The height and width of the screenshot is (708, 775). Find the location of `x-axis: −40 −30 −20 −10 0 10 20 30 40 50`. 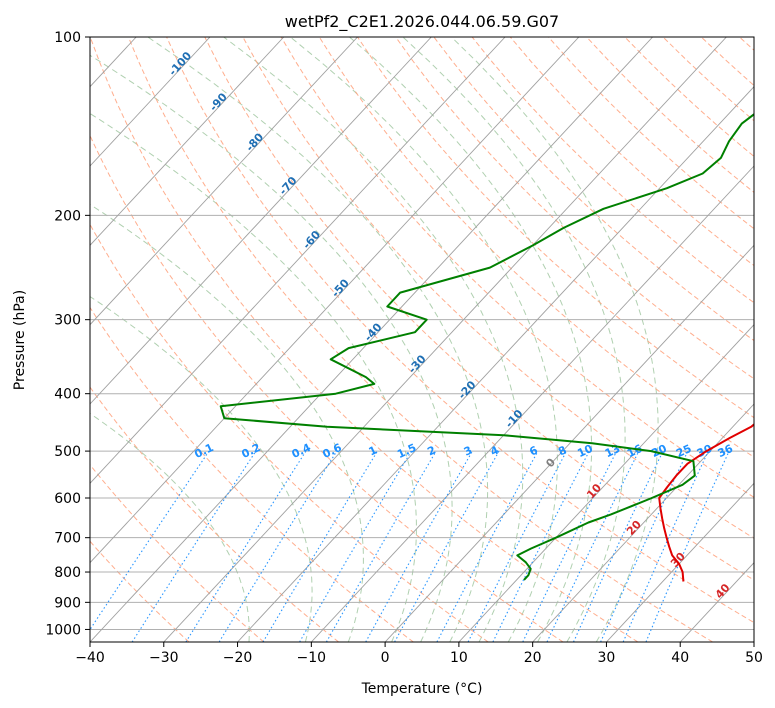

x-axis: −40 −30 −20 −10 0 10 20 30 40 50 is located at coordinates (419, 654).